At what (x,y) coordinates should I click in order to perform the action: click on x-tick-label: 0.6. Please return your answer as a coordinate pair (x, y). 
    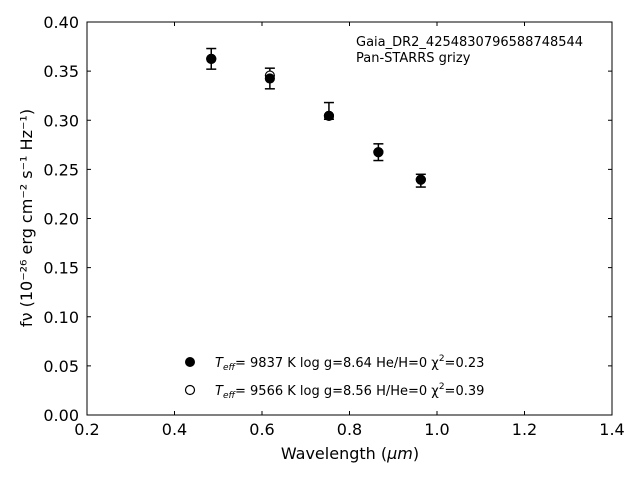
    Looking at the image, I should click on (261, 429).